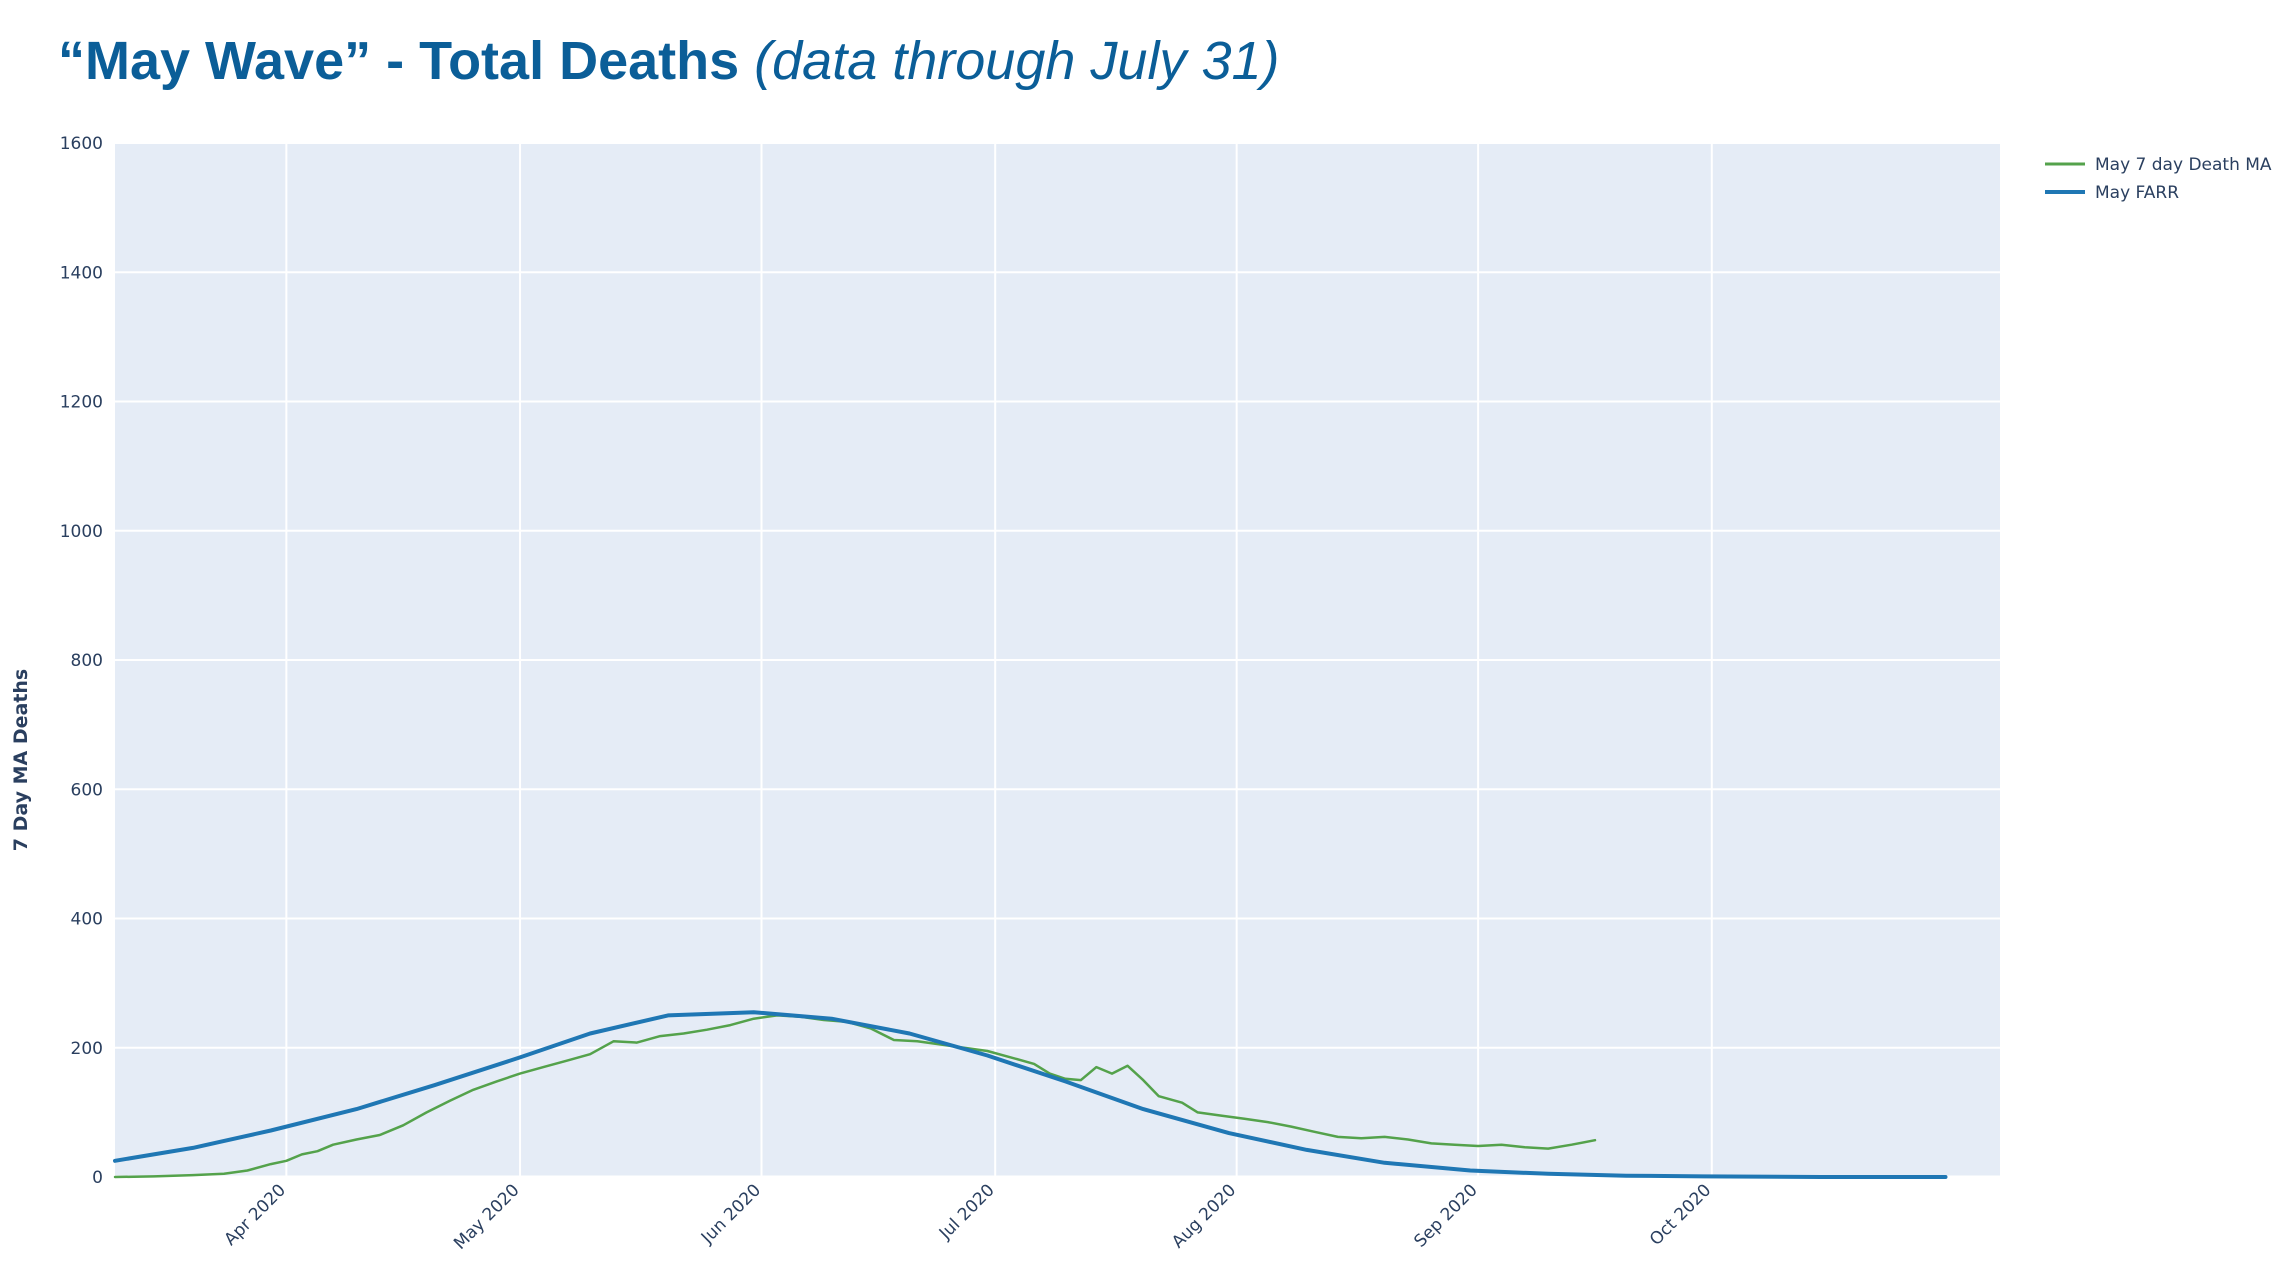 Image resolution: width=2292 pixels, height=1288 pixels. I want to click on y-tick-label: 1000, so click(81, 532).